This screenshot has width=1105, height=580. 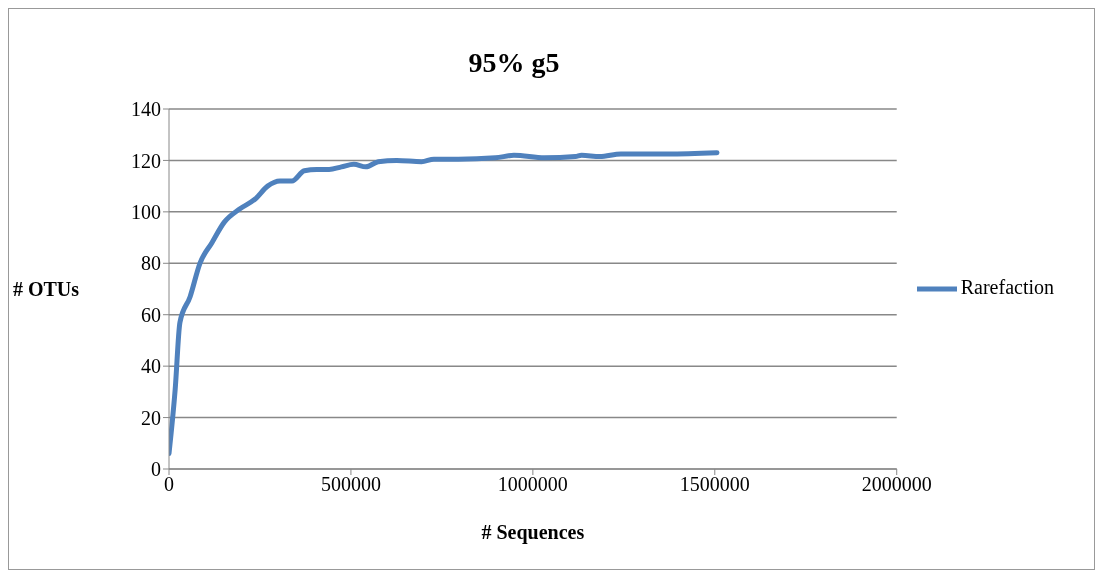 What do you see at coordinates (514, 63) in the screenshot?
I see `chart-title: 95% g5` at bounding box center [514, 63].